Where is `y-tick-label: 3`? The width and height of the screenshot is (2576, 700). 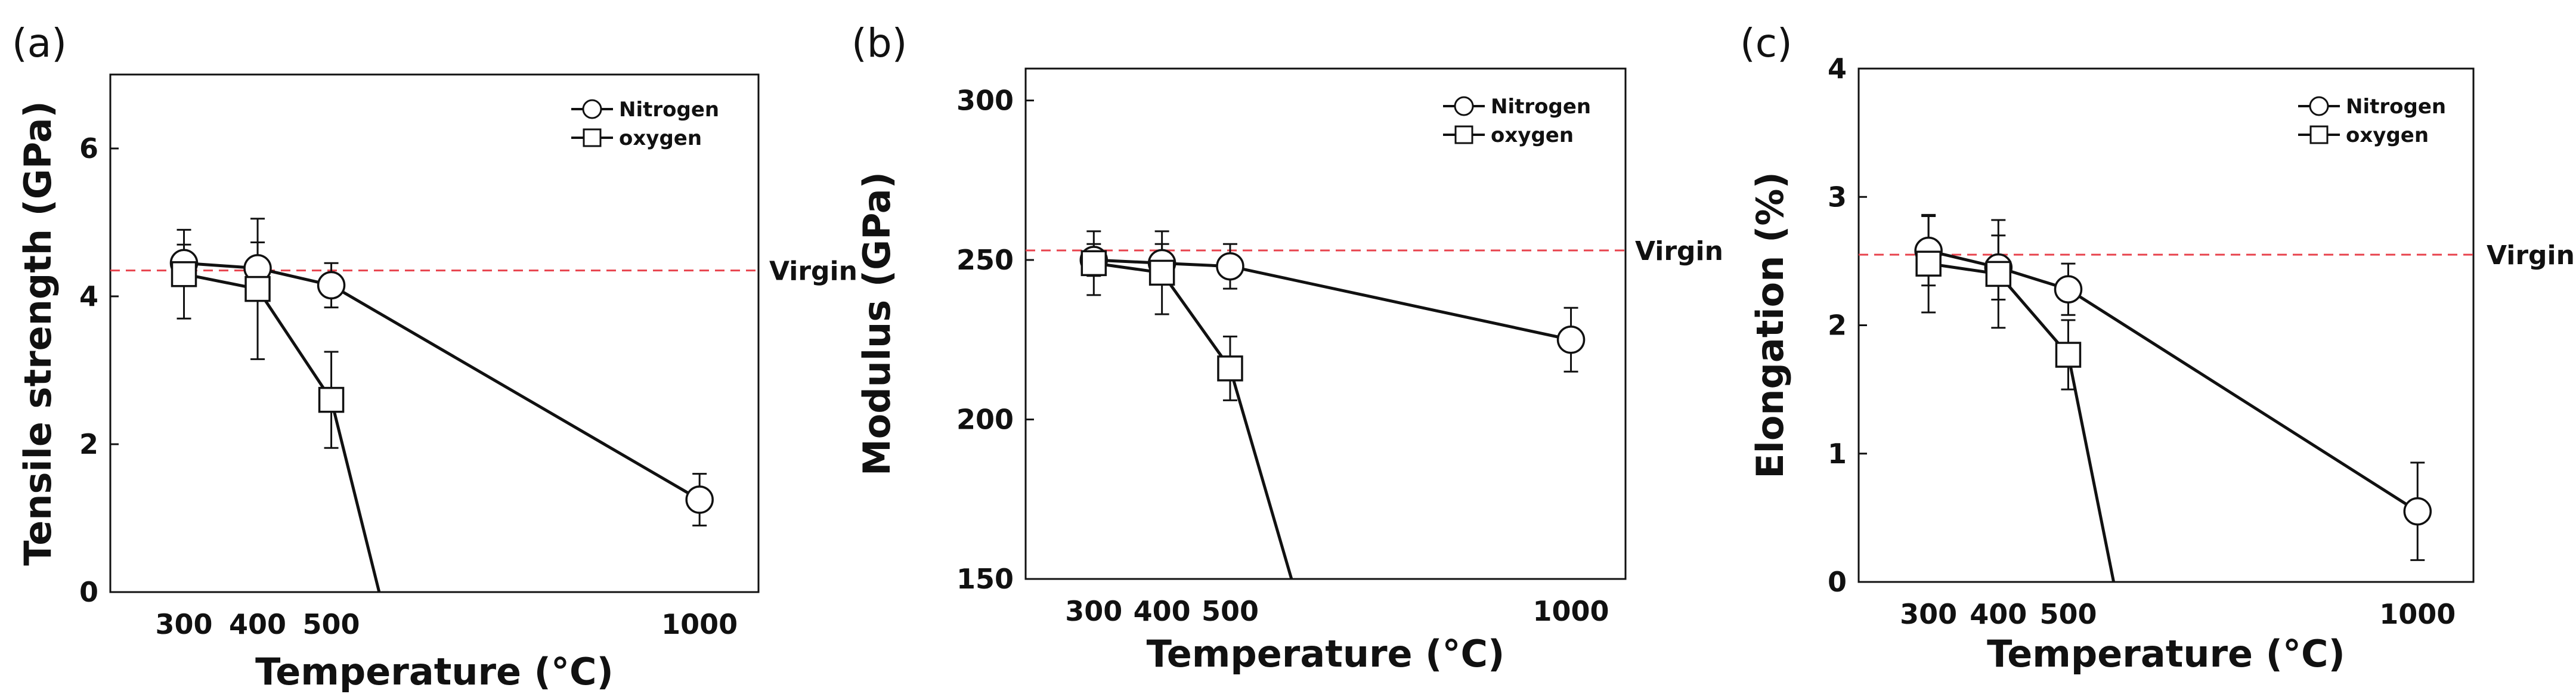 y-tick-label: 3 is located at coordinates (1838, 197).